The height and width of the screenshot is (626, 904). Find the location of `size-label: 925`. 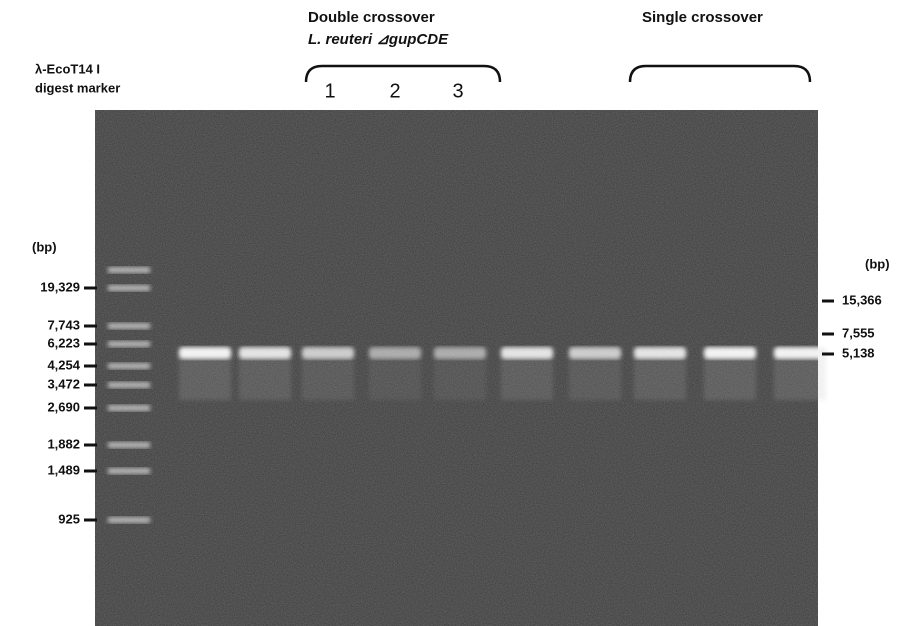

size-label: 925 is located at coordinates (69, 518).